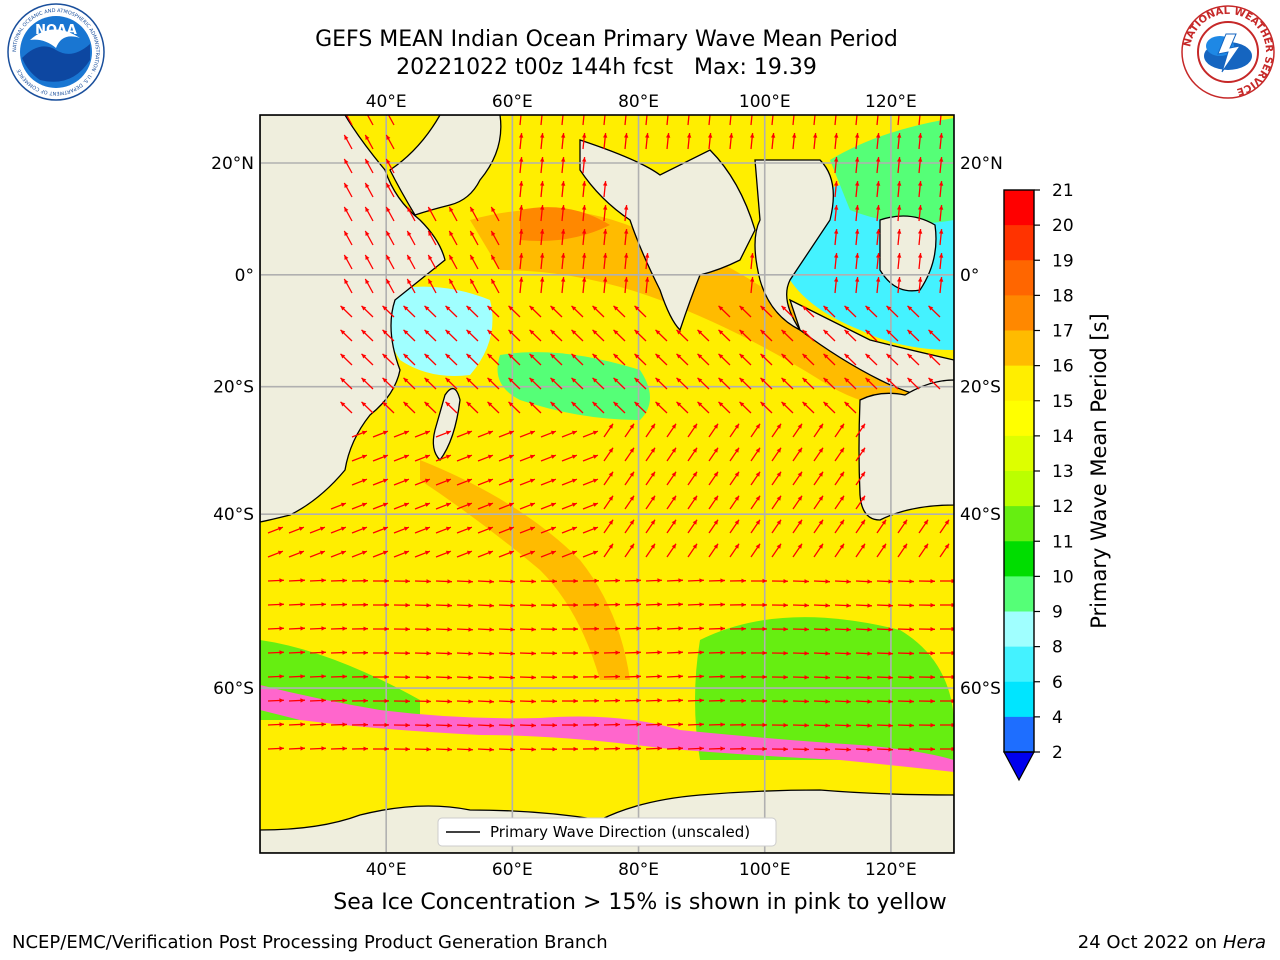 This screenshot has height=960, width=1280. I want to click on colorbar-tick-label: 6, so click(1057, 683).